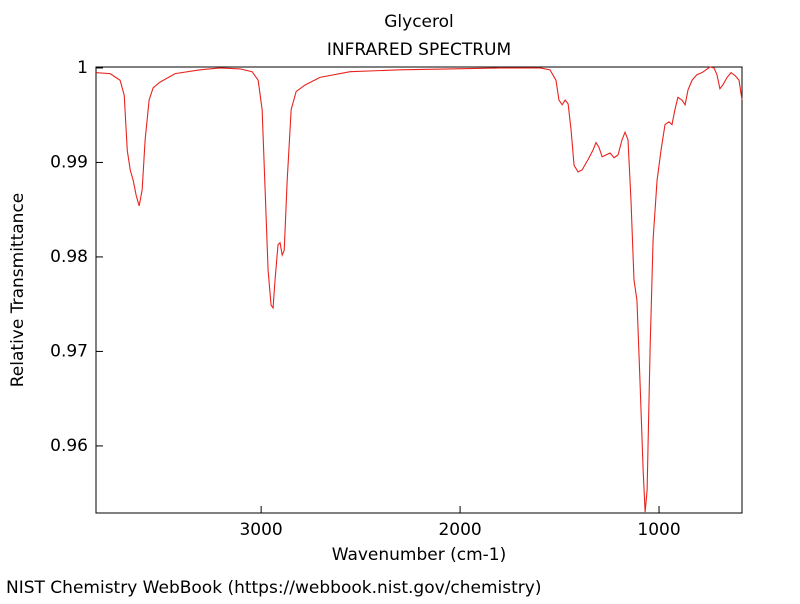 Image resolution: width=800 pixels, height=604 pixels. Describe the element at coordinates (69, 351) in the screenshot. I see `y-tick-label: 0.97` at that location.